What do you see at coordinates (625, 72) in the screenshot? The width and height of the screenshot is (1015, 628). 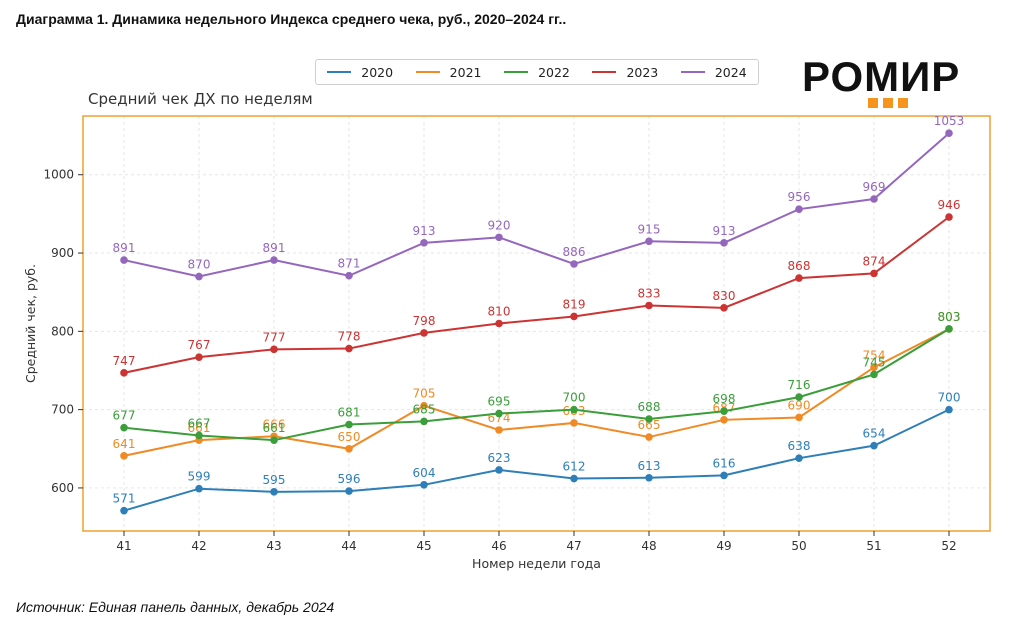 I see `legend-entry-2023: 2023` at bounding box center [625, 72].